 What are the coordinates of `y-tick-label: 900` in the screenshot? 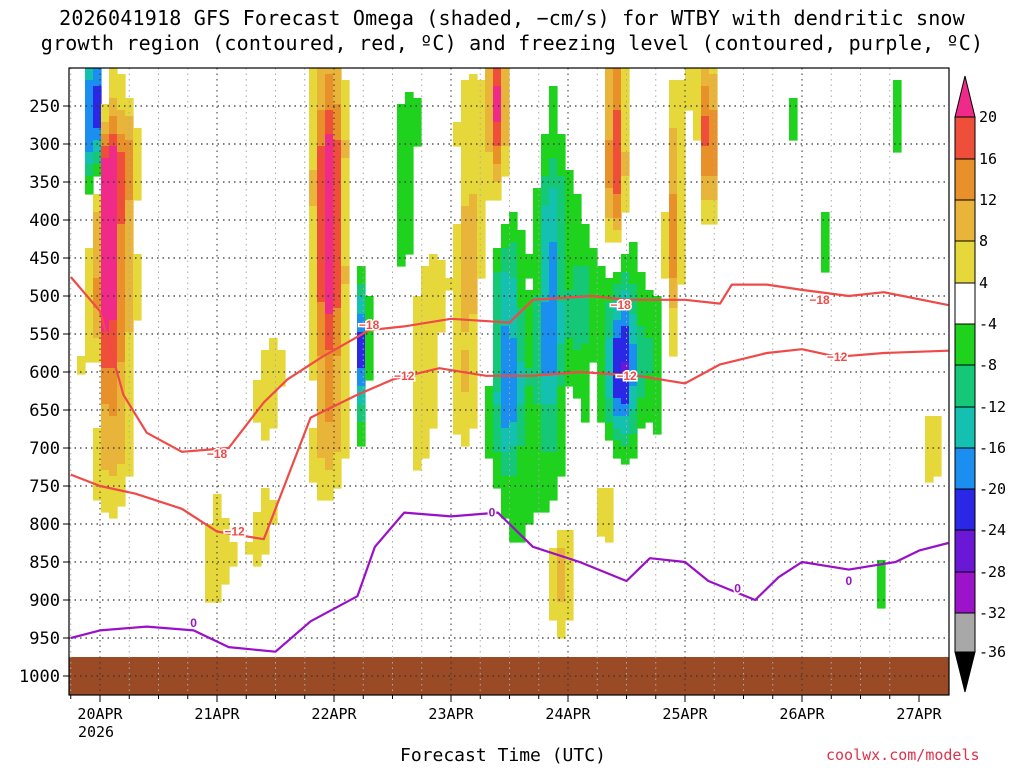 It's located at (44, 601).